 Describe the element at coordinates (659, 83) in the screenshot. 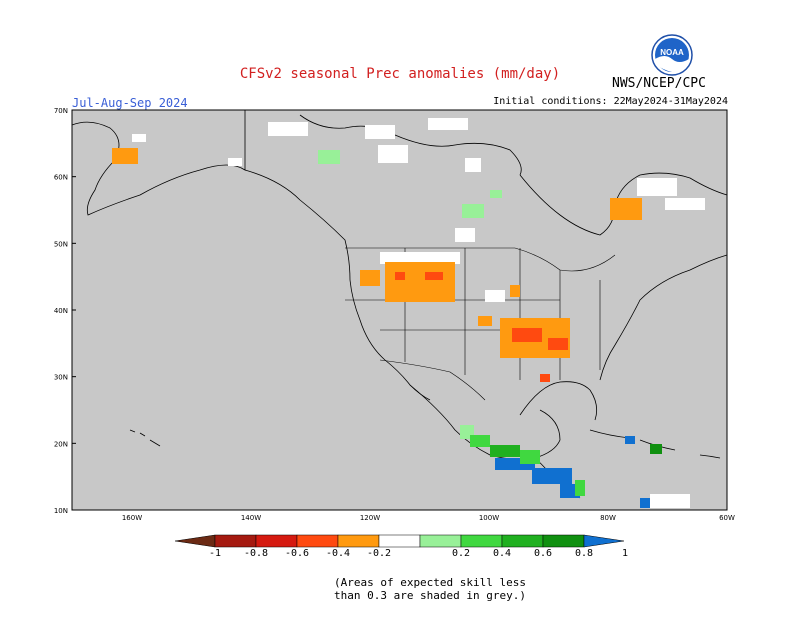

I see `organization-label: NWS/NCEP/CPC` at that location.